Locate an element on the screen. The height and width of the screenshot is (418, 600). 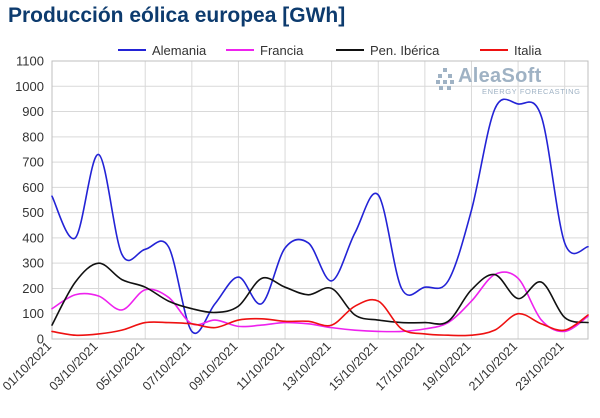
x-tick-label: 13/10/2021 is located at coordinates (307, 366).